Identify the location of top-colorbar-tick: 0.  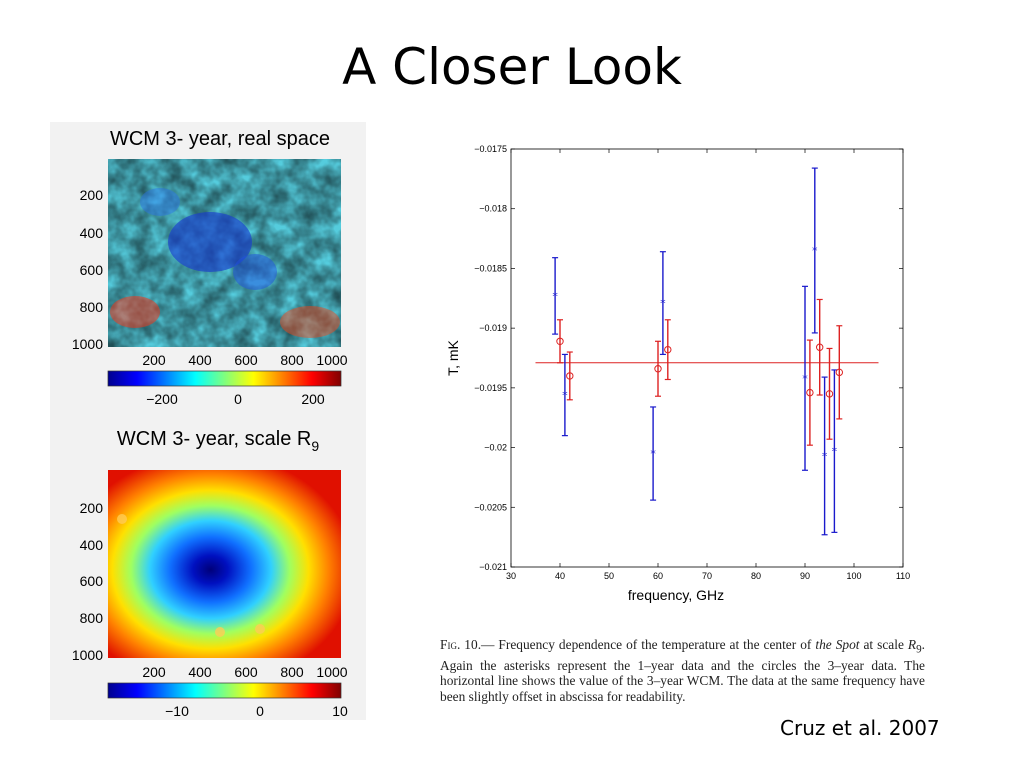
(238, 399).